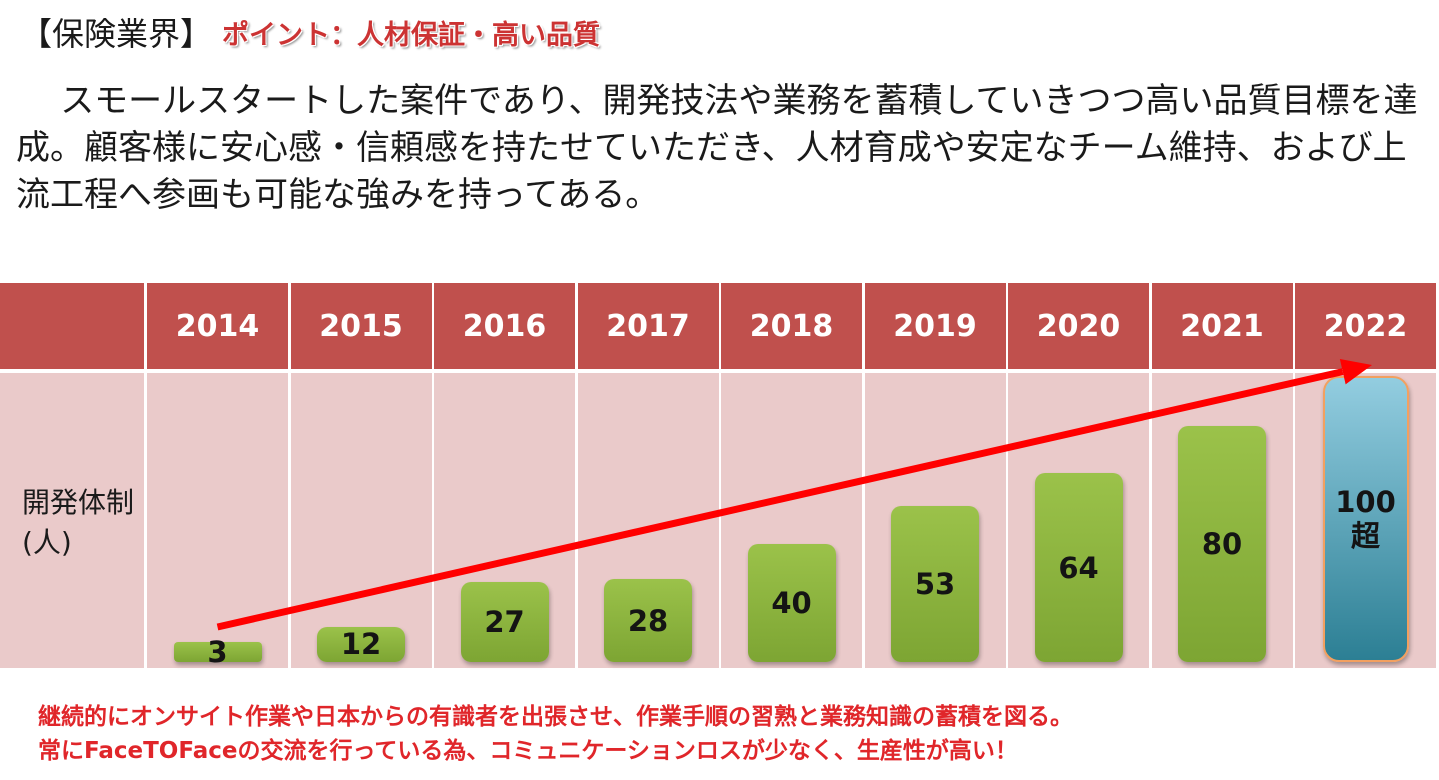 The width and height of the screenshot is (1439, 780). What do you see at coordinates (1365, 502) in the screenshot?
I see `bar-value-label: 100` at bounding box center [1365, 502].